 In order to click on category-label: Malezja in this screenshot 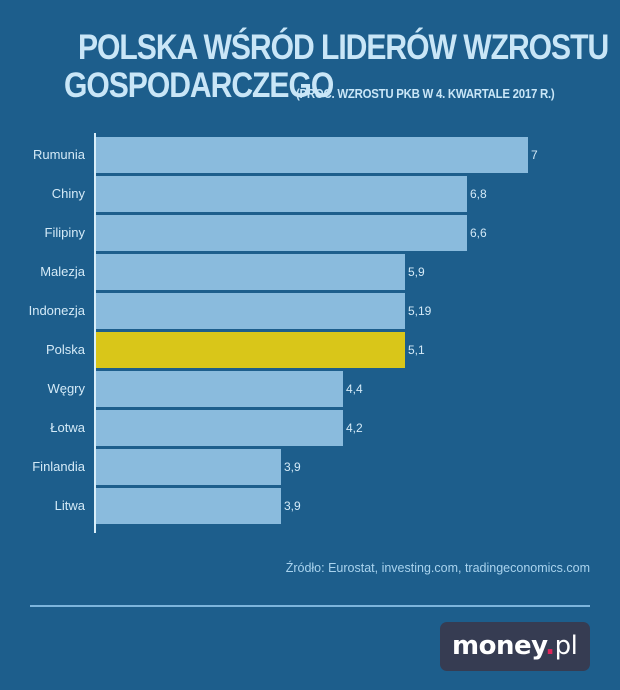, I will do `click(62, 271)`.